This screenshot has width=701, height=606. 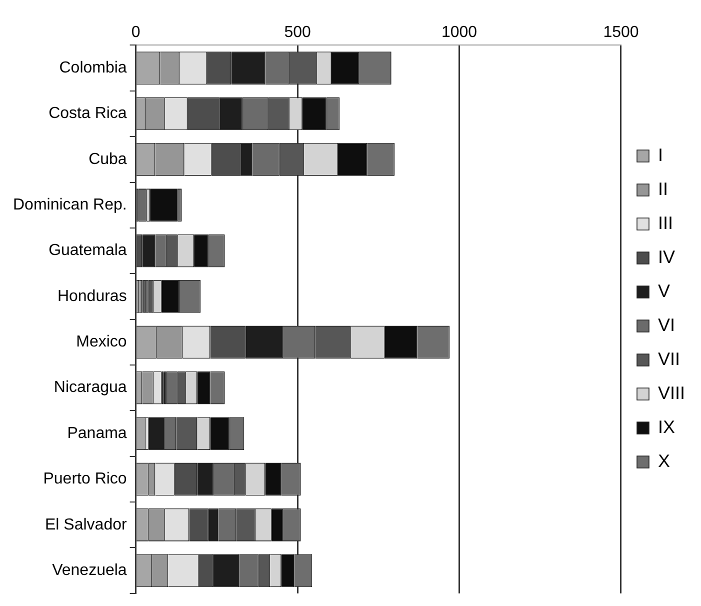 What do you see at coordinates (107, 159) in the screenshot?
I see `y-tick-label: Cuba` at bounding box center [107, 159].